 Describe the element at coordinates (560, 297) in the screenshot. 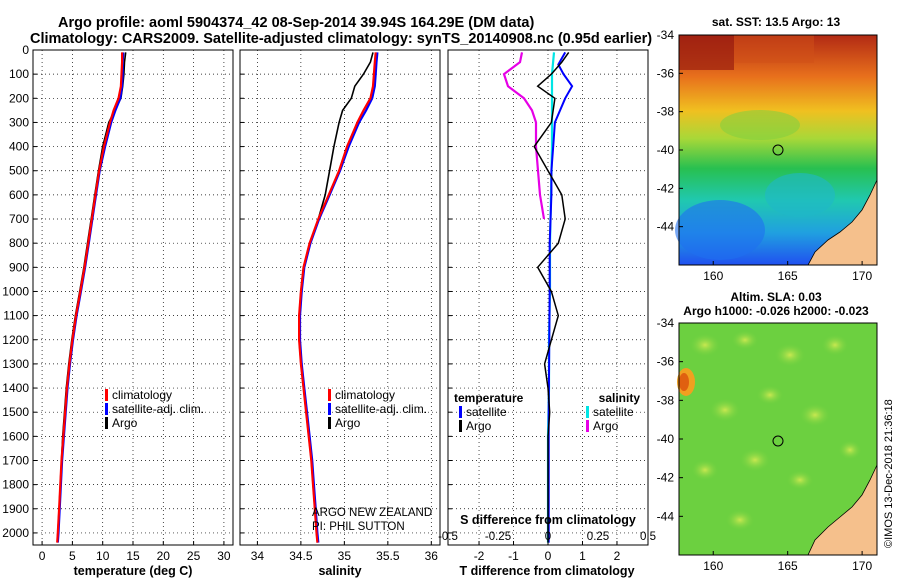

I see `t-satellite-line` at that location.